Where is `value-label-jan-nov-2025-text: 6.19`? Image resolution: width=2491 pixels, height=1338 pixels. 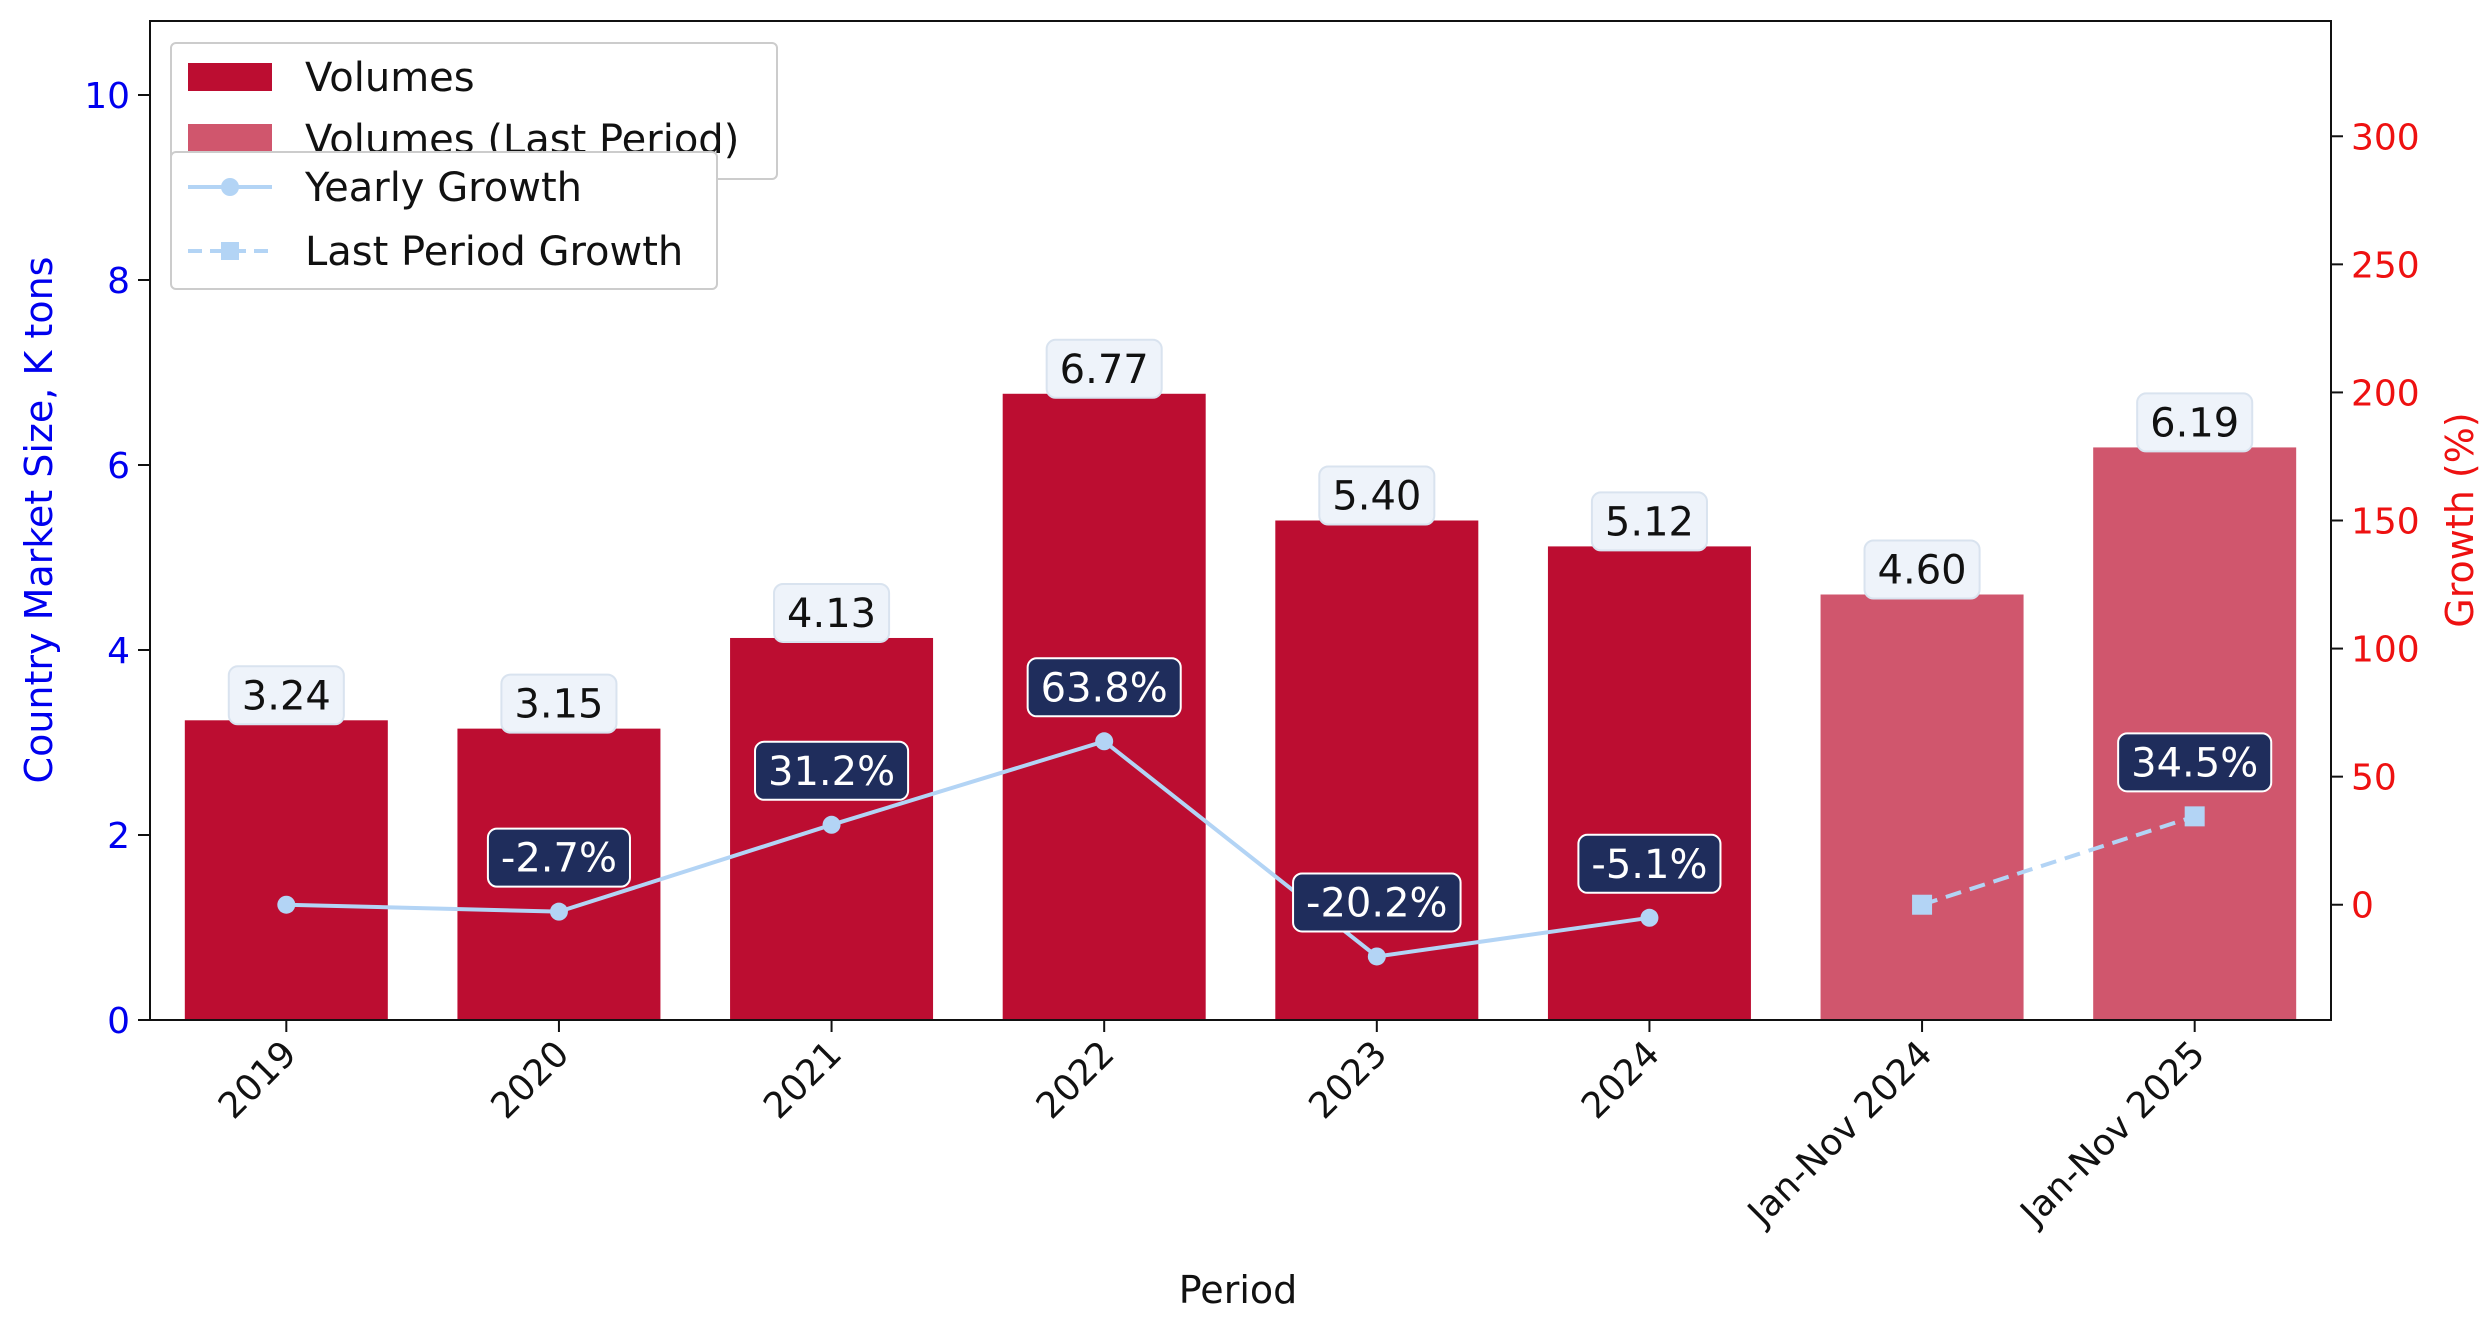
value-label-jan-nov-2025-text: 6.19 is located at coordinates (2194, 423).